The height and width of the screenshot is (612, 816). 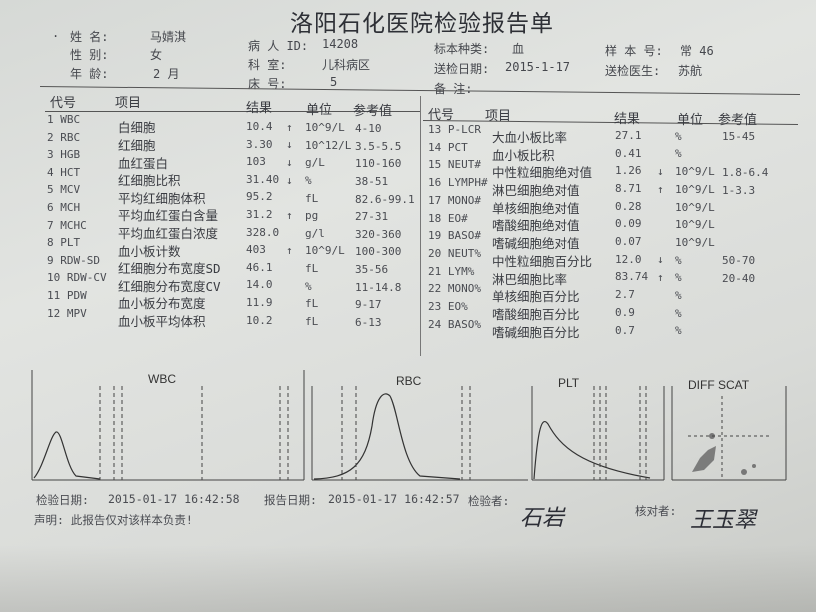 I want to click on result-item: 淋巴细胞比率, so click(x=530, y=279).